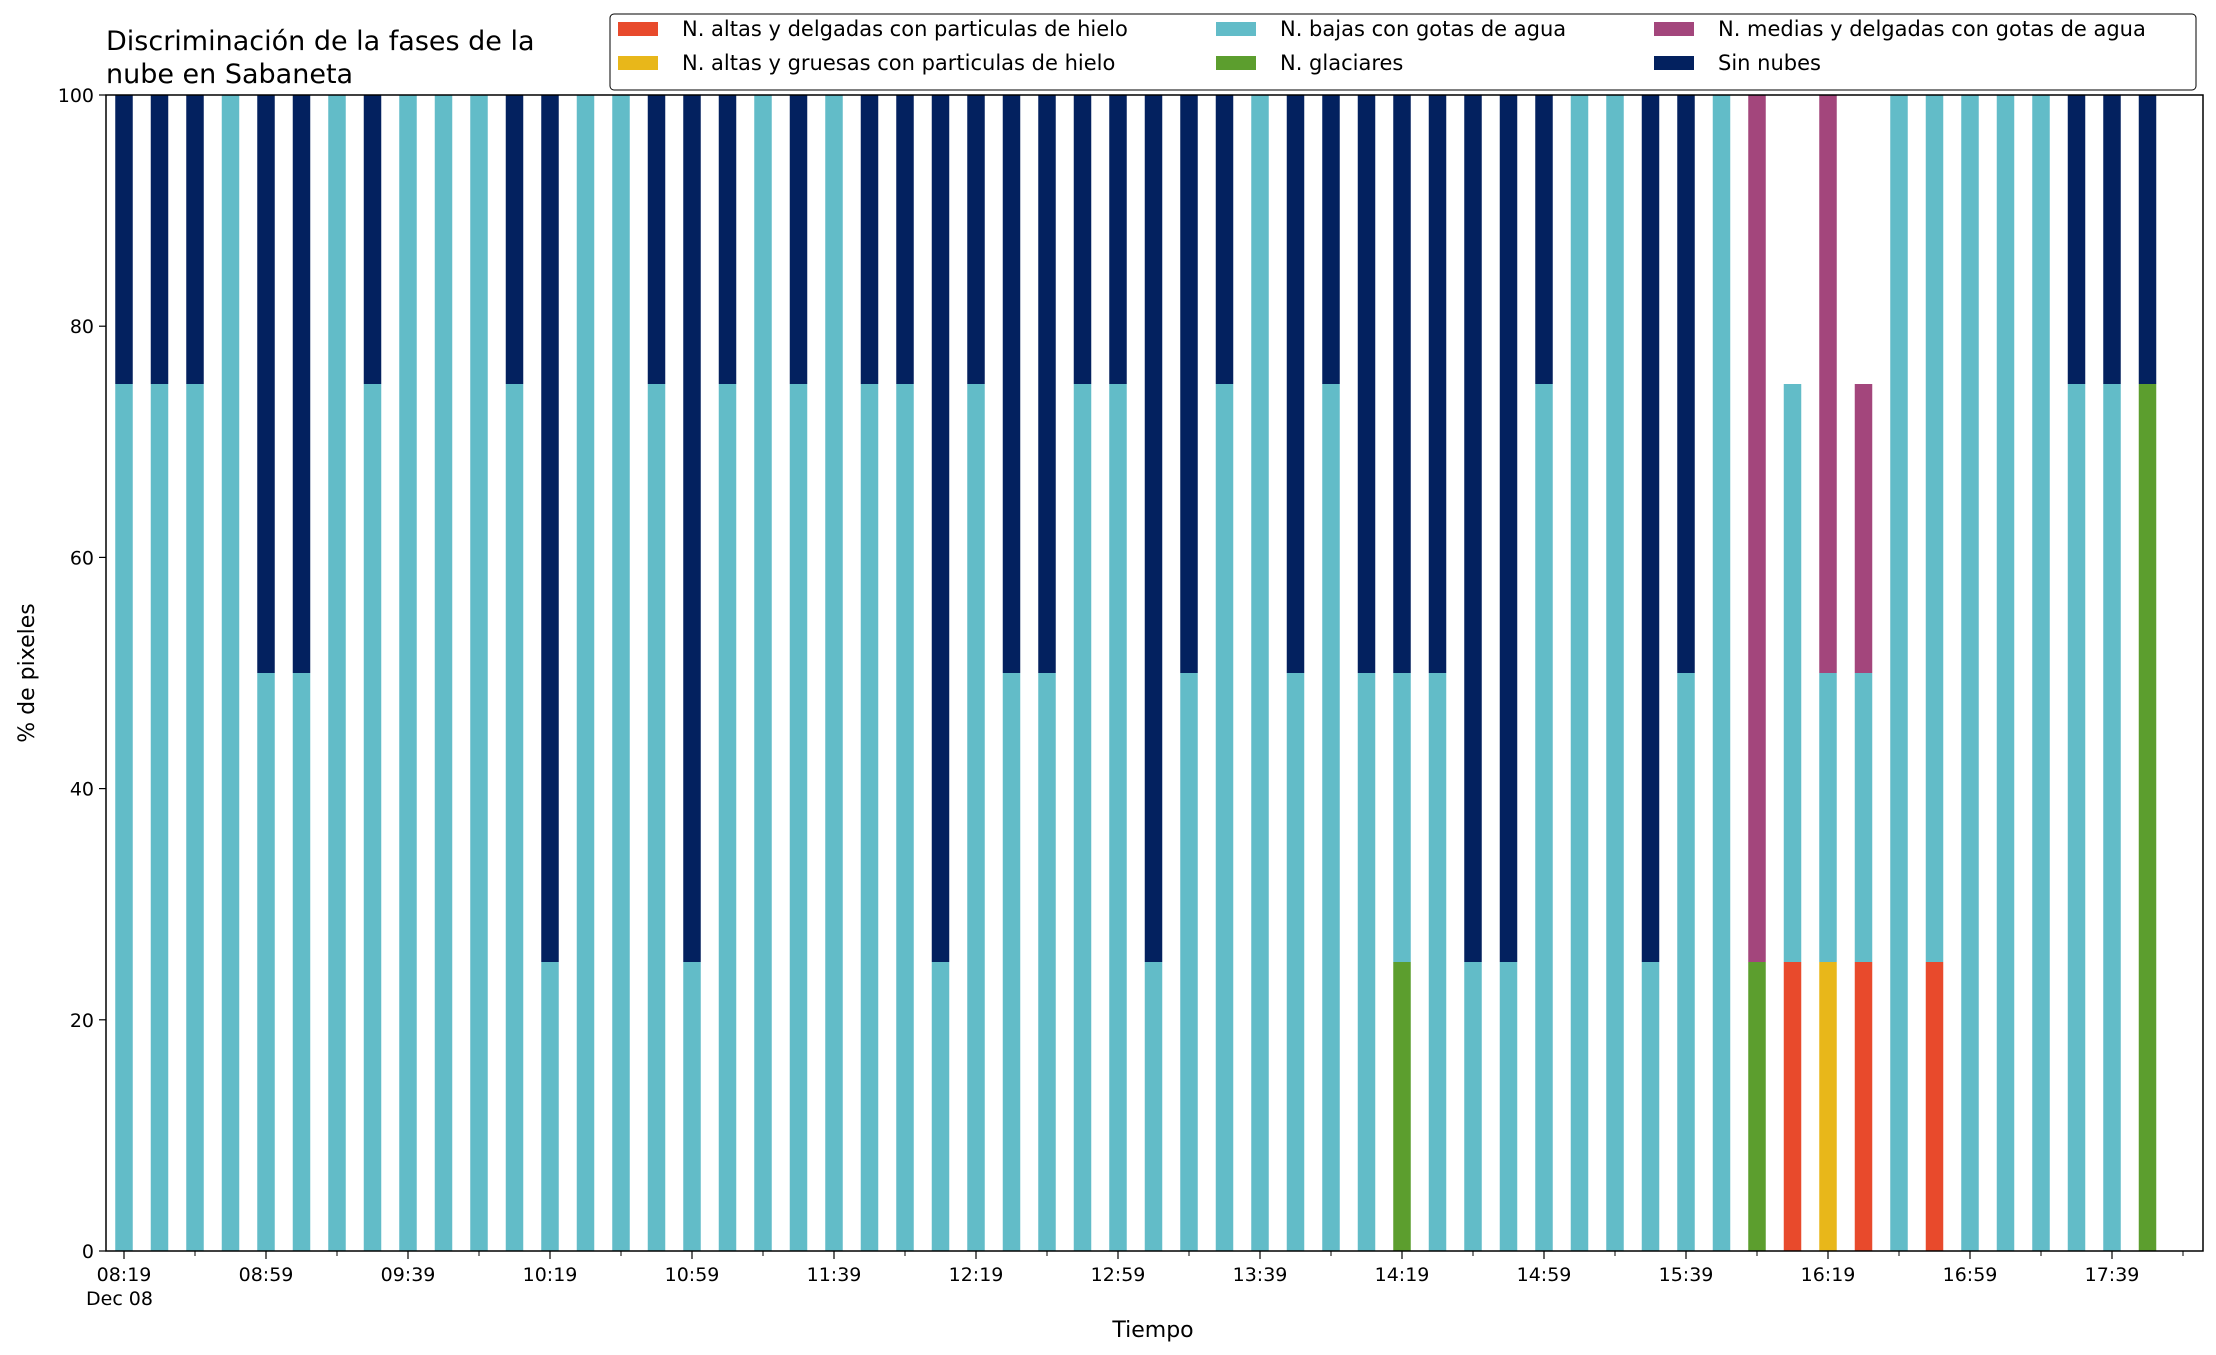  Describe the element at coordinates (1082, 817) in the screenshot. I see `bar-segment-27-s3` at that location.